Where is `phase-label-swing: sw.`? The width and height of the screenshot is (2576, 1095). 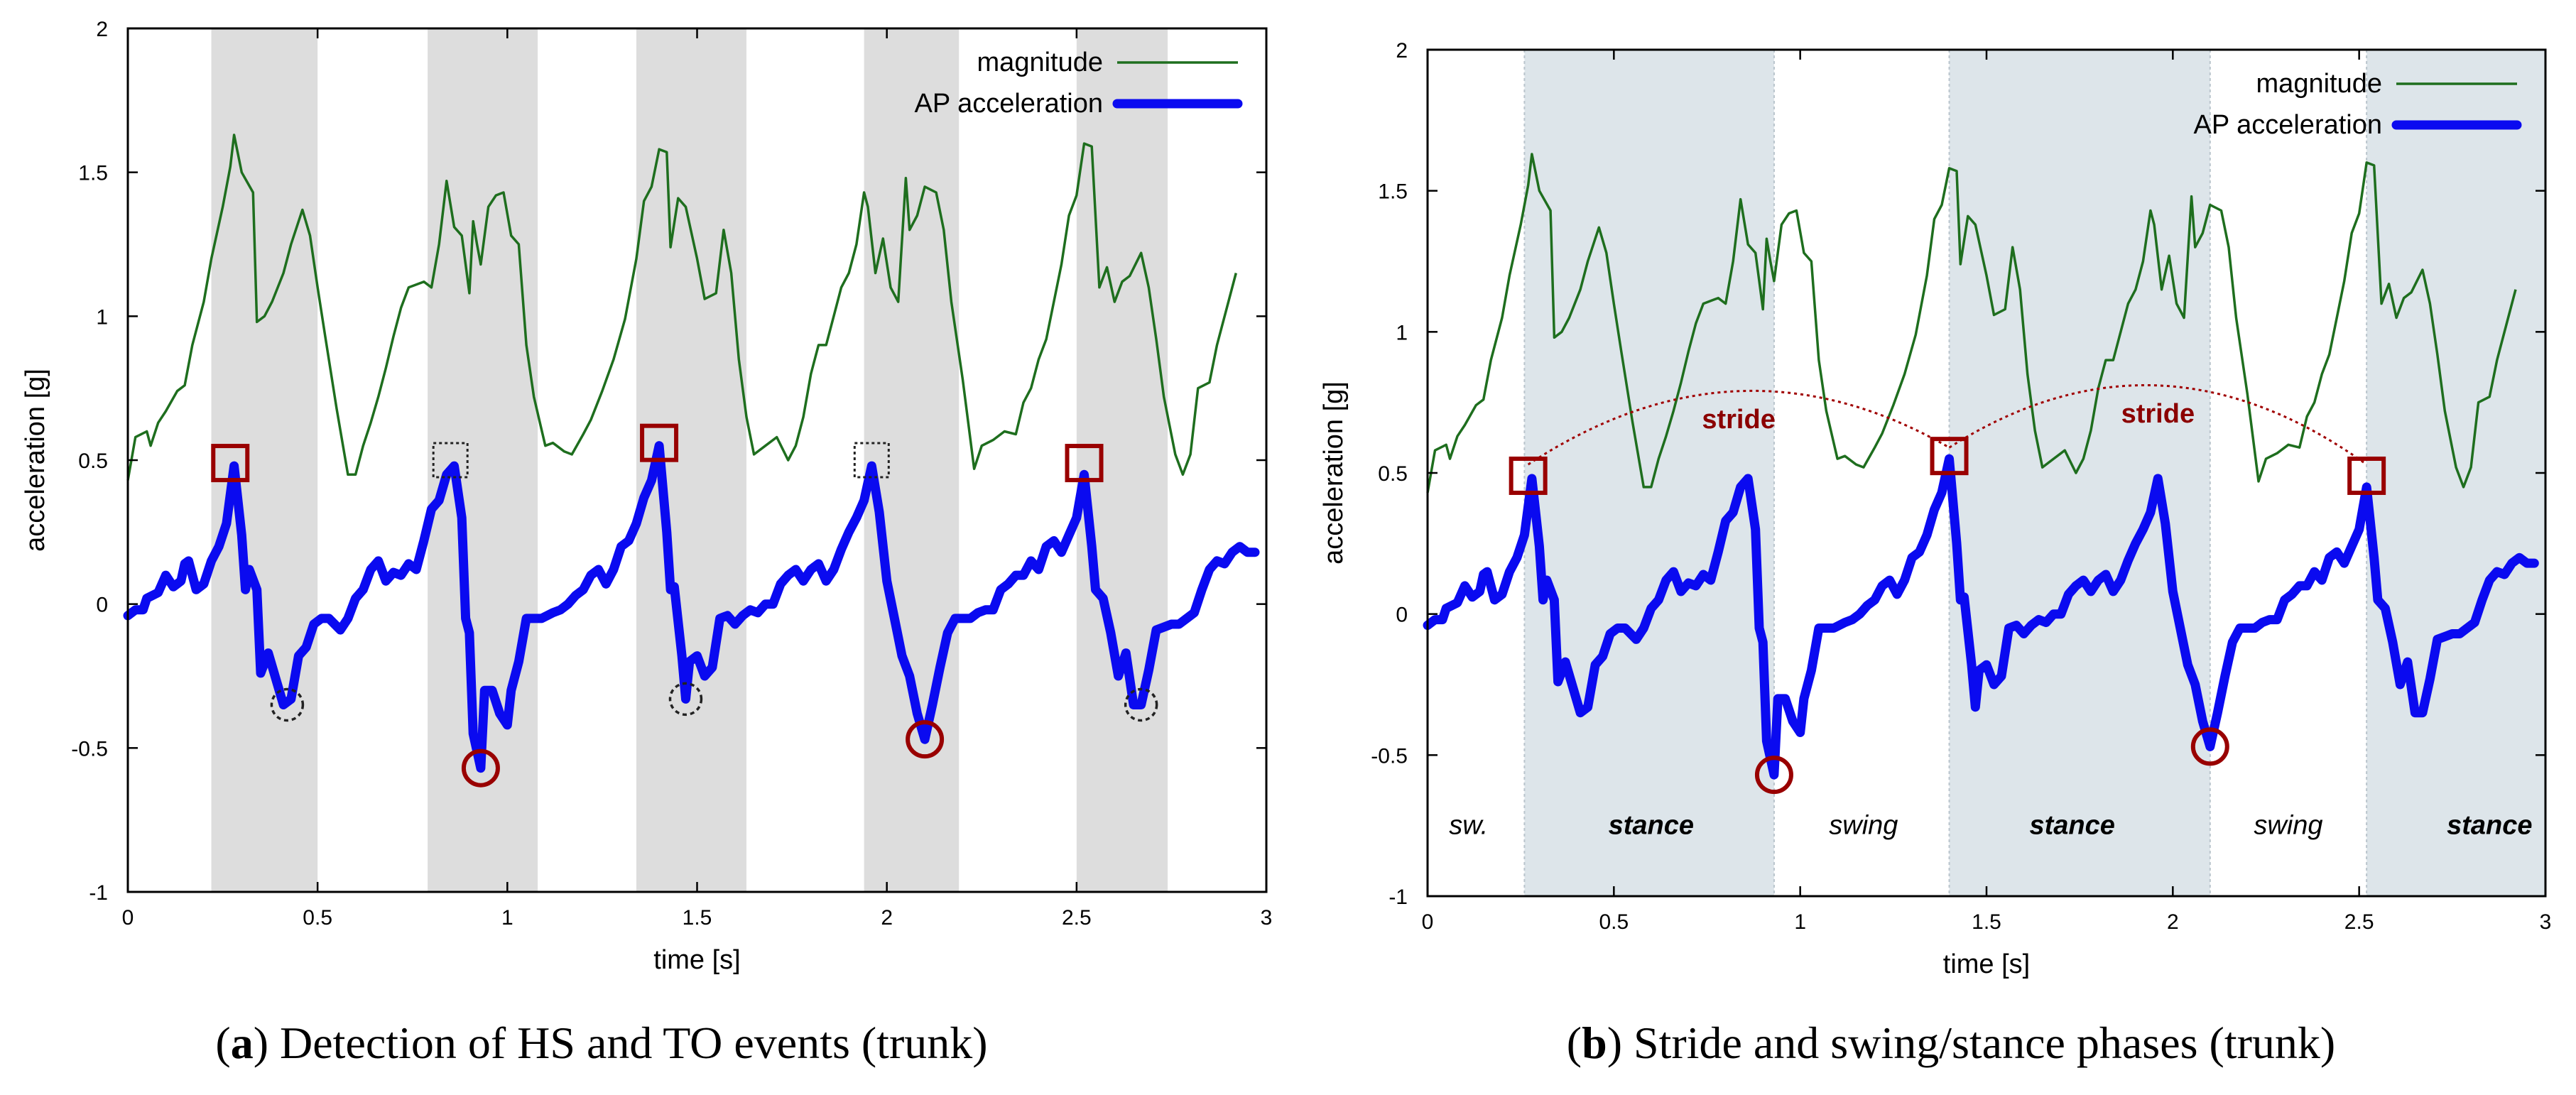
phase-label-swing: sw. is located at coordinates (1469, 826).